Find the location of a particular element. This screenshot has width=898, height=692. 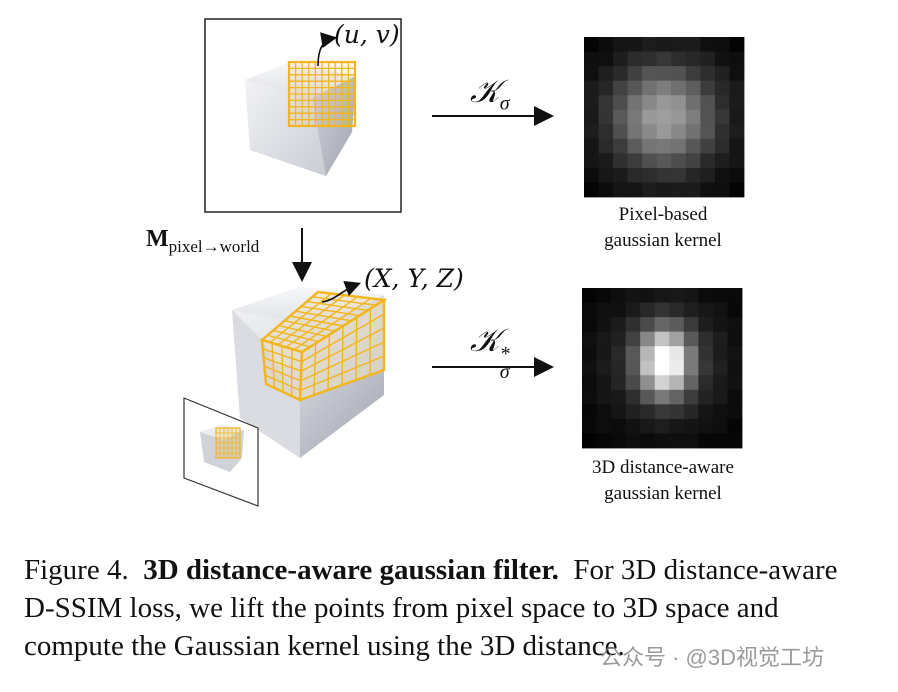

distance-kernel-caption-line1: 3D distance-aware is located at coordinates (663, 467).